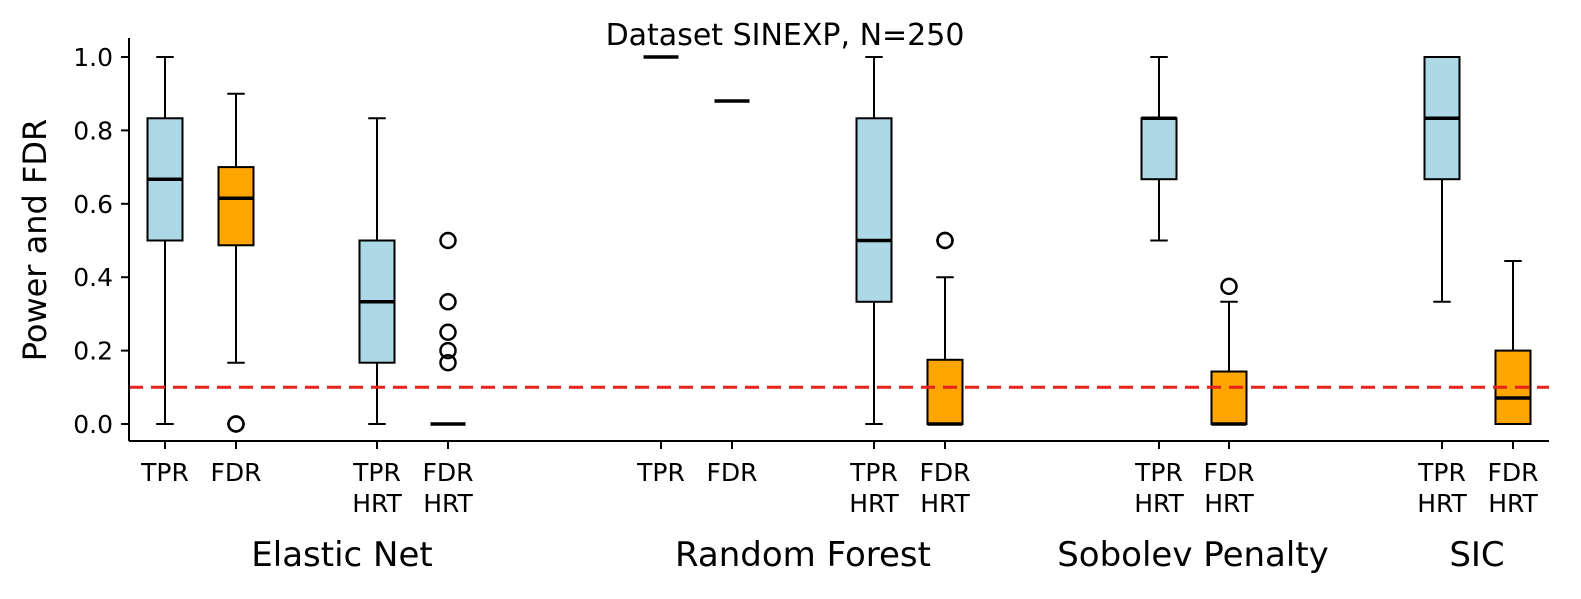 The image size is (1581, 599). What do you see at coordinates (1193, 555) in the screenshot?
I see `group-label-3: Sobolev Penalty` at bounding box center [1193, 555].